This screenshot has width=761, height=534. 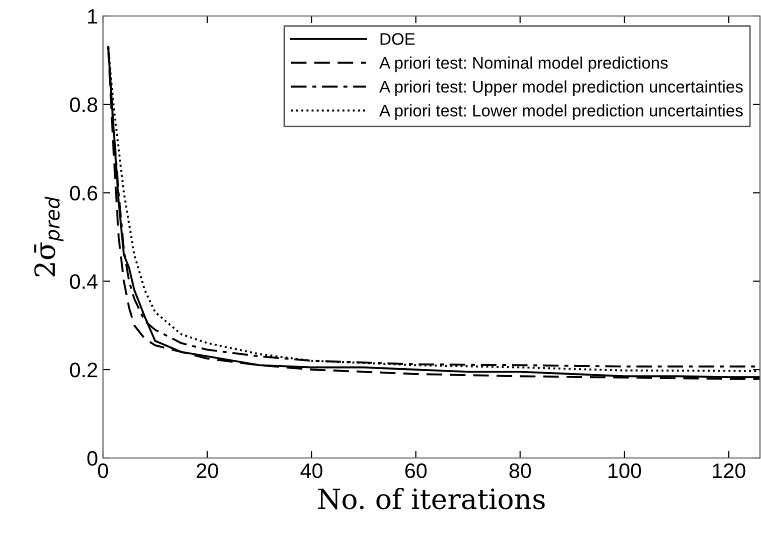 What do you see at coordinates (103, 470) in the screenshot?
I see `x-tick-label: 0` at bounding box center [103, 470].